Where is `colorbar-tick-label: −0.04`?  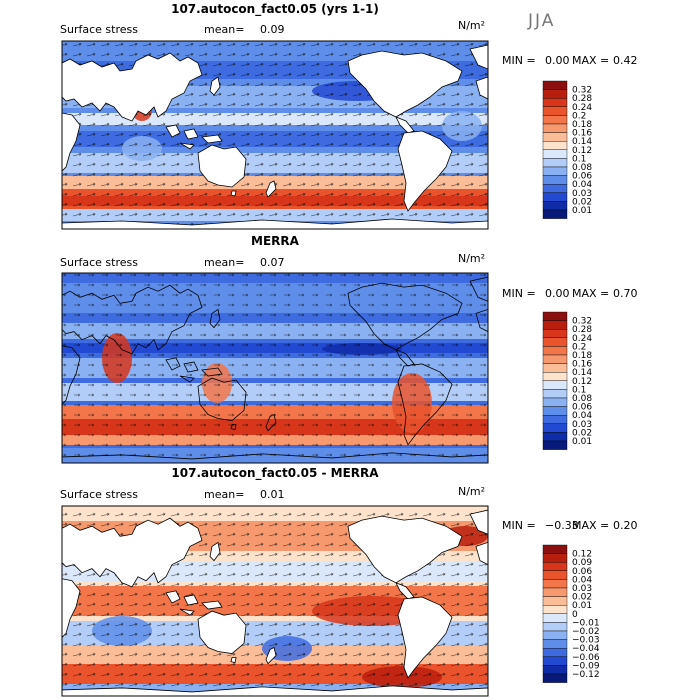 colorbar-tick-label: −0.04 is located at coordinates (586, 649).